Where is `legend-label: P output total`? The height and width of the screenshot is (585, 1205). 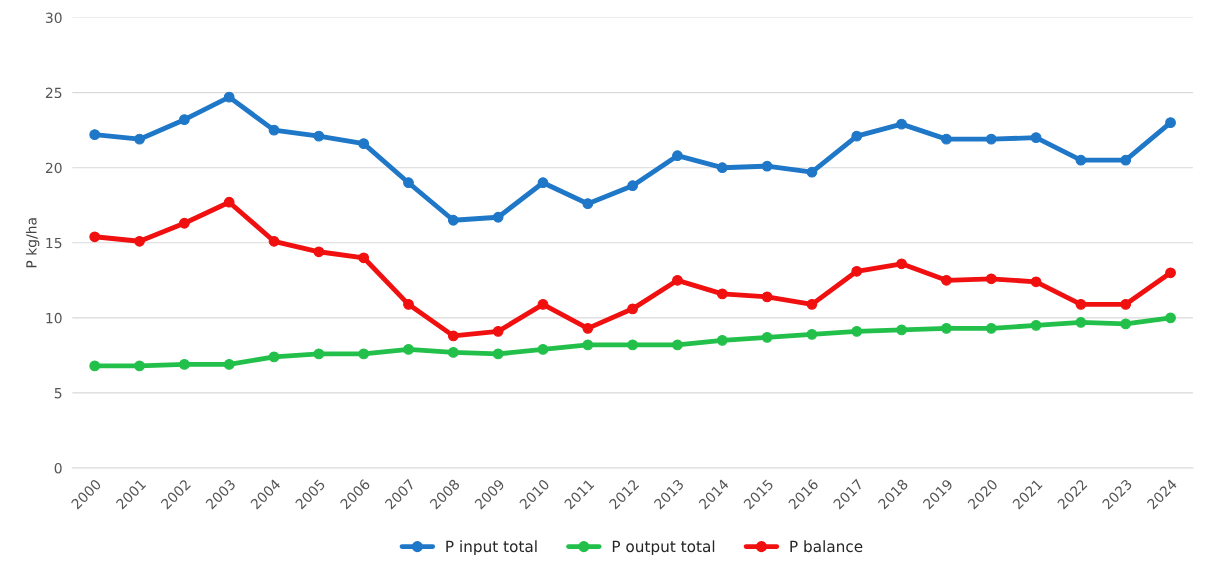
legend-label: P output total is located at coordinates (663, 548).